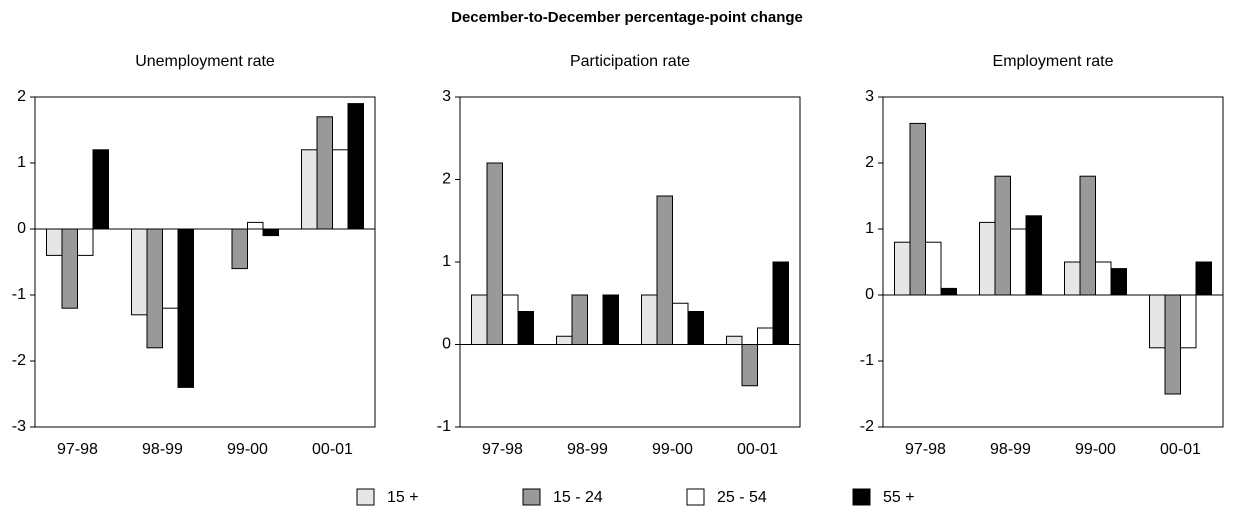 This screenshot has width=1255, height=512. Describe the element at coordinates (403, 497) in the screenshot. I see `legend-label: 15 +` at that location.